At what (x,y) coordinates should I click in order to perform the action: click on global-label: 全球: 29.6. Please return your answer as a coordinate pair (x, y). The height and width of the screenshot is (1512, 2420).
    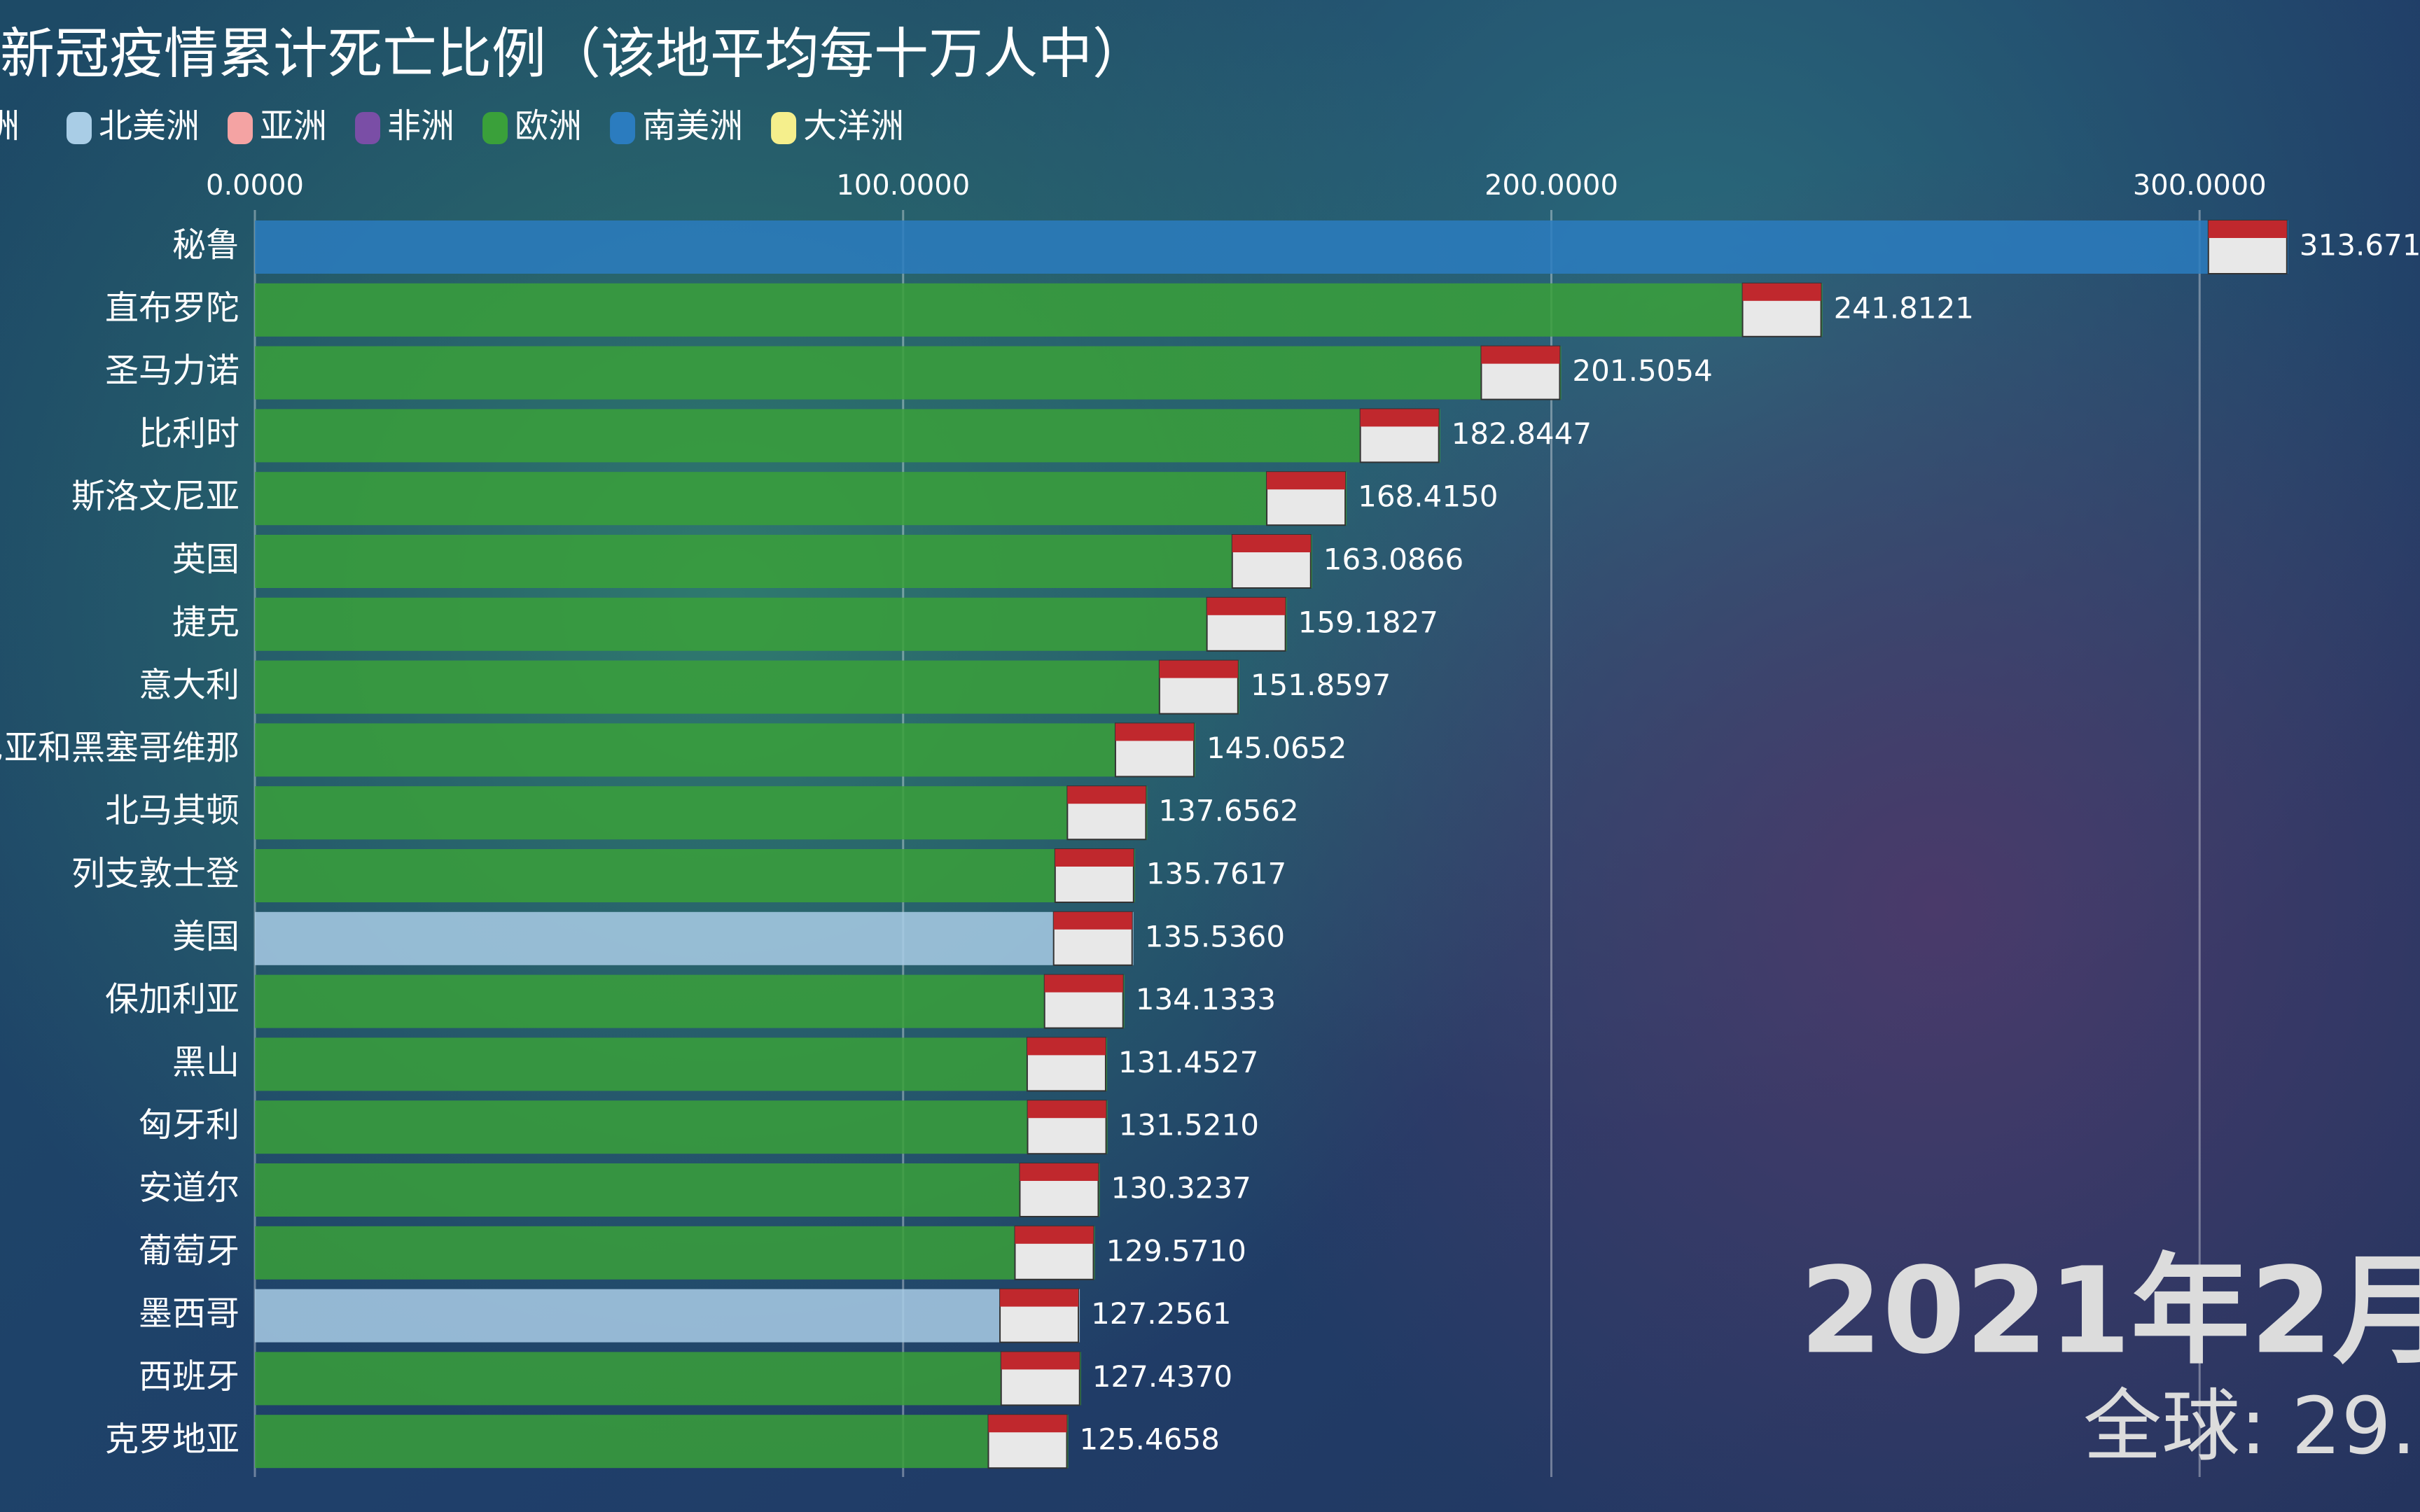
    Looking at the image, I should click on (2251, 1426).